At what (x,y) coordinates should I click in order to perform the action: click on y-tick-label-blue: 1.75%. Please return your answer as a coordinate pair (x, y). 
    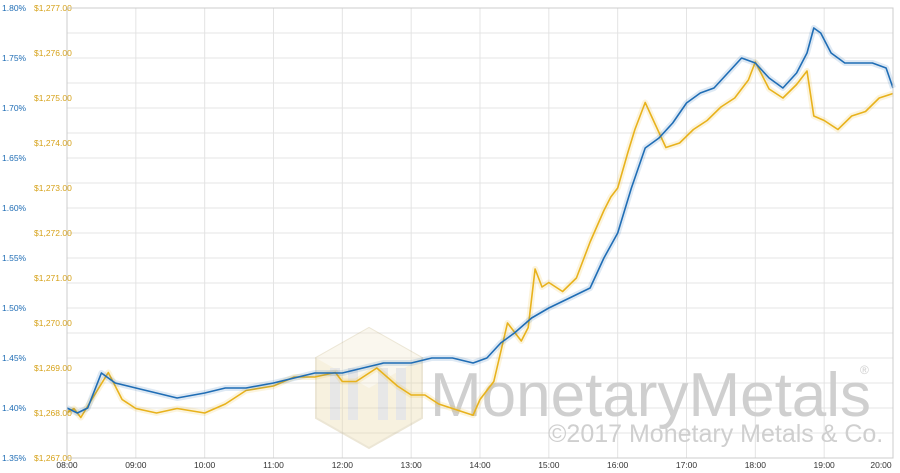
    Looking at the image, I should click on (14, 58).